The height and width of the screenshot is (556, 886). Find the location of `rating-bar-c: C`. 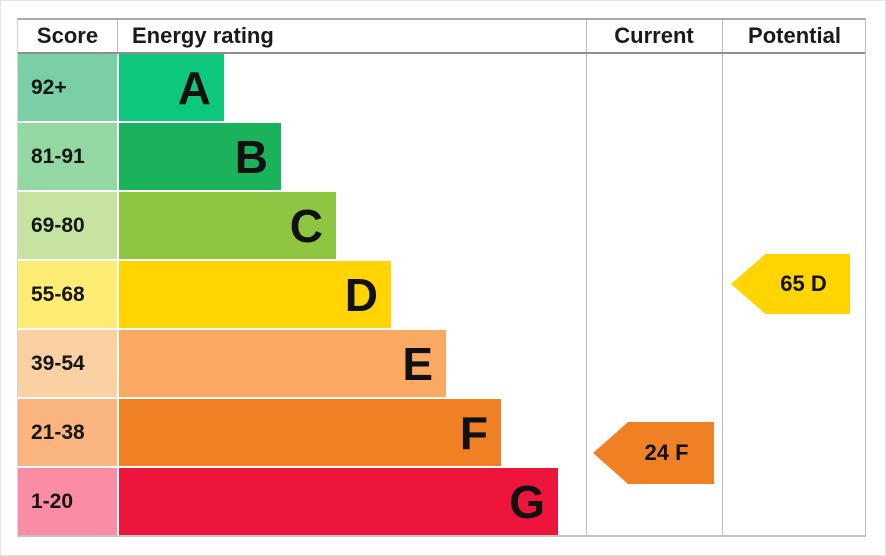

rating-bar-c: C is located at coordinates (227, 225).